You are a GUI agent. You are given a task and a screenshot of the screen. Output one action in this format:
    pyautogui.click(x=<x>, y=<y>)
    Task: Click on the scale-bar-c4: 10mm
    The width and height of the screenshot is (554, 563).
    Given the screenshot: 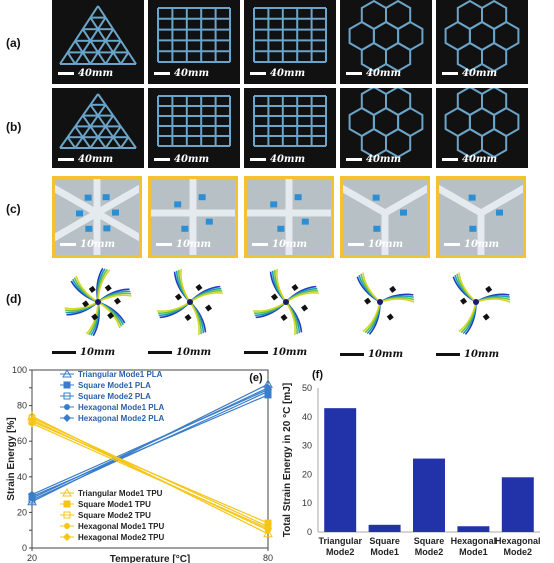 What is the action you would take?
    pyautogui.click(x=375, y=244)
    